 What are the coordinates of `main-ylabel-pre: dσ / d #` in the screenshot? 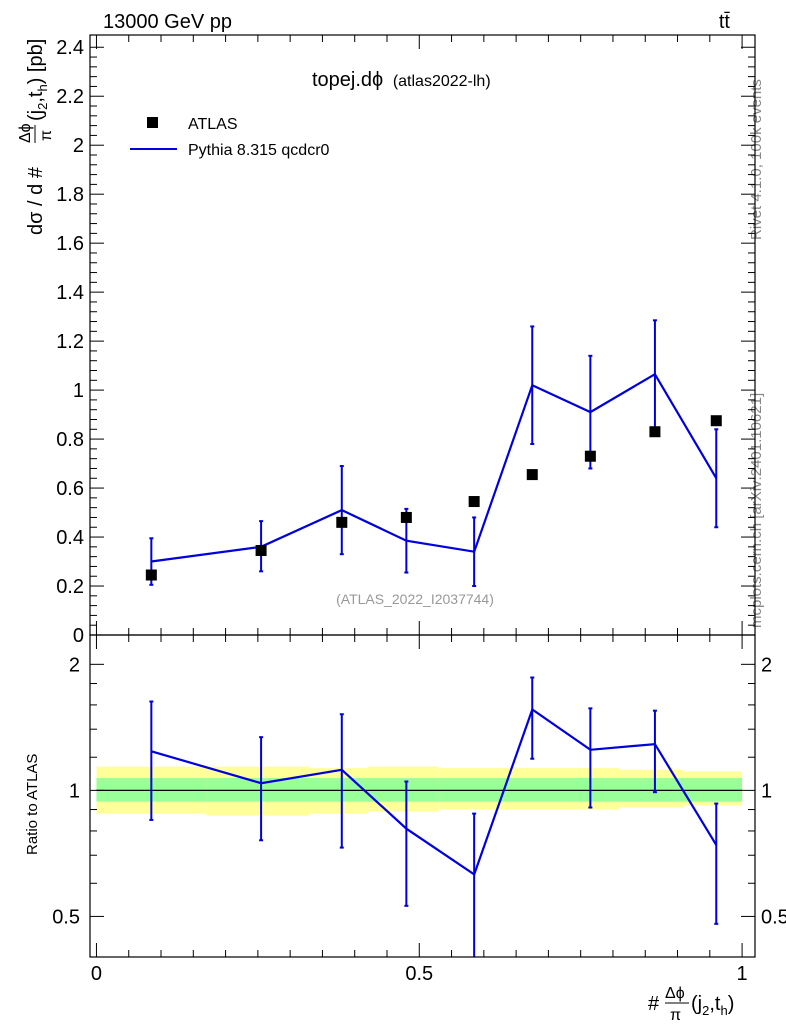 It's located at (36, 200).